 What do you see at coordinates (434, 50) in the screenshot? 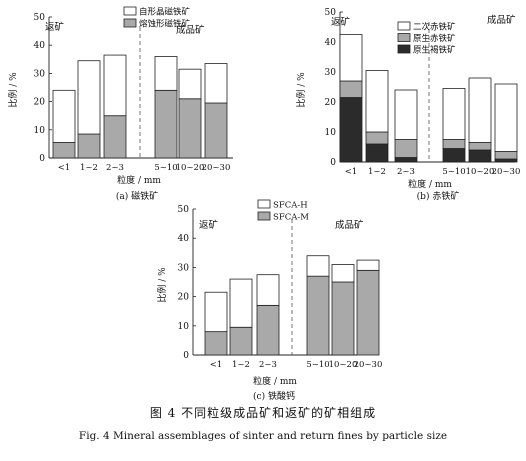
I see `legend-label: 原生褐铁矿` at bounding box center [434, 50].